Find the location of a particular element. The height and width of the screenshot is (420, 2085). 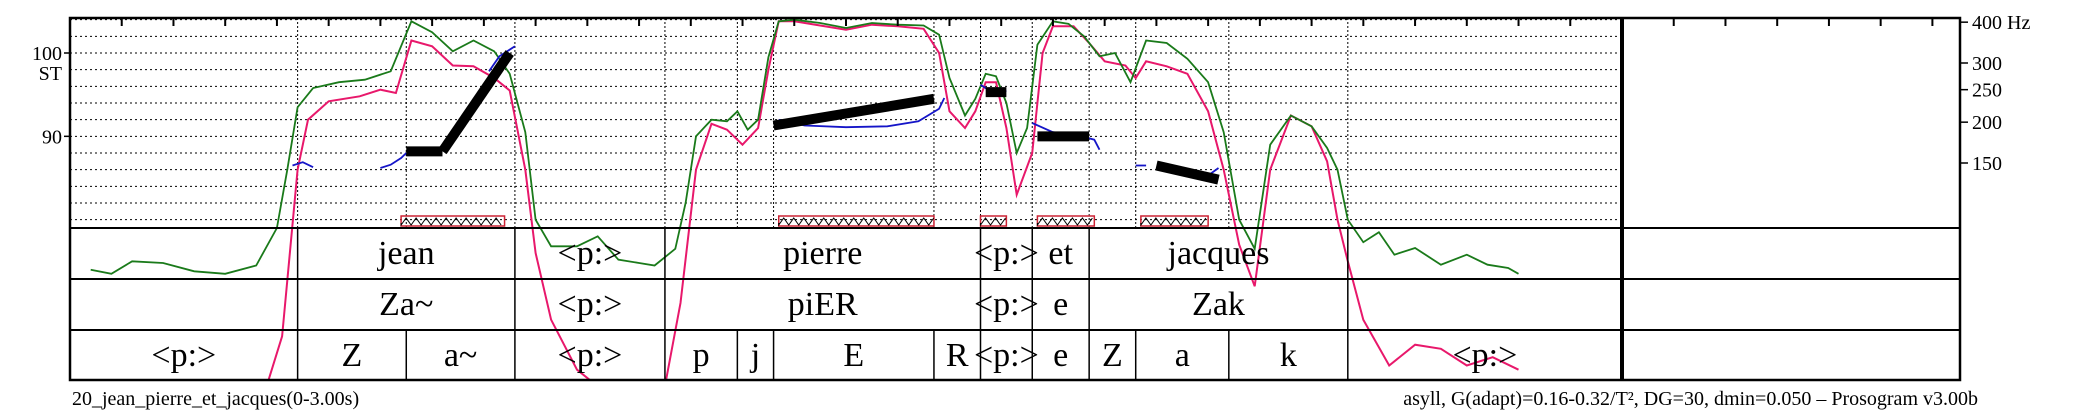

tier-label: a~ is located at coordinates (461, 355).